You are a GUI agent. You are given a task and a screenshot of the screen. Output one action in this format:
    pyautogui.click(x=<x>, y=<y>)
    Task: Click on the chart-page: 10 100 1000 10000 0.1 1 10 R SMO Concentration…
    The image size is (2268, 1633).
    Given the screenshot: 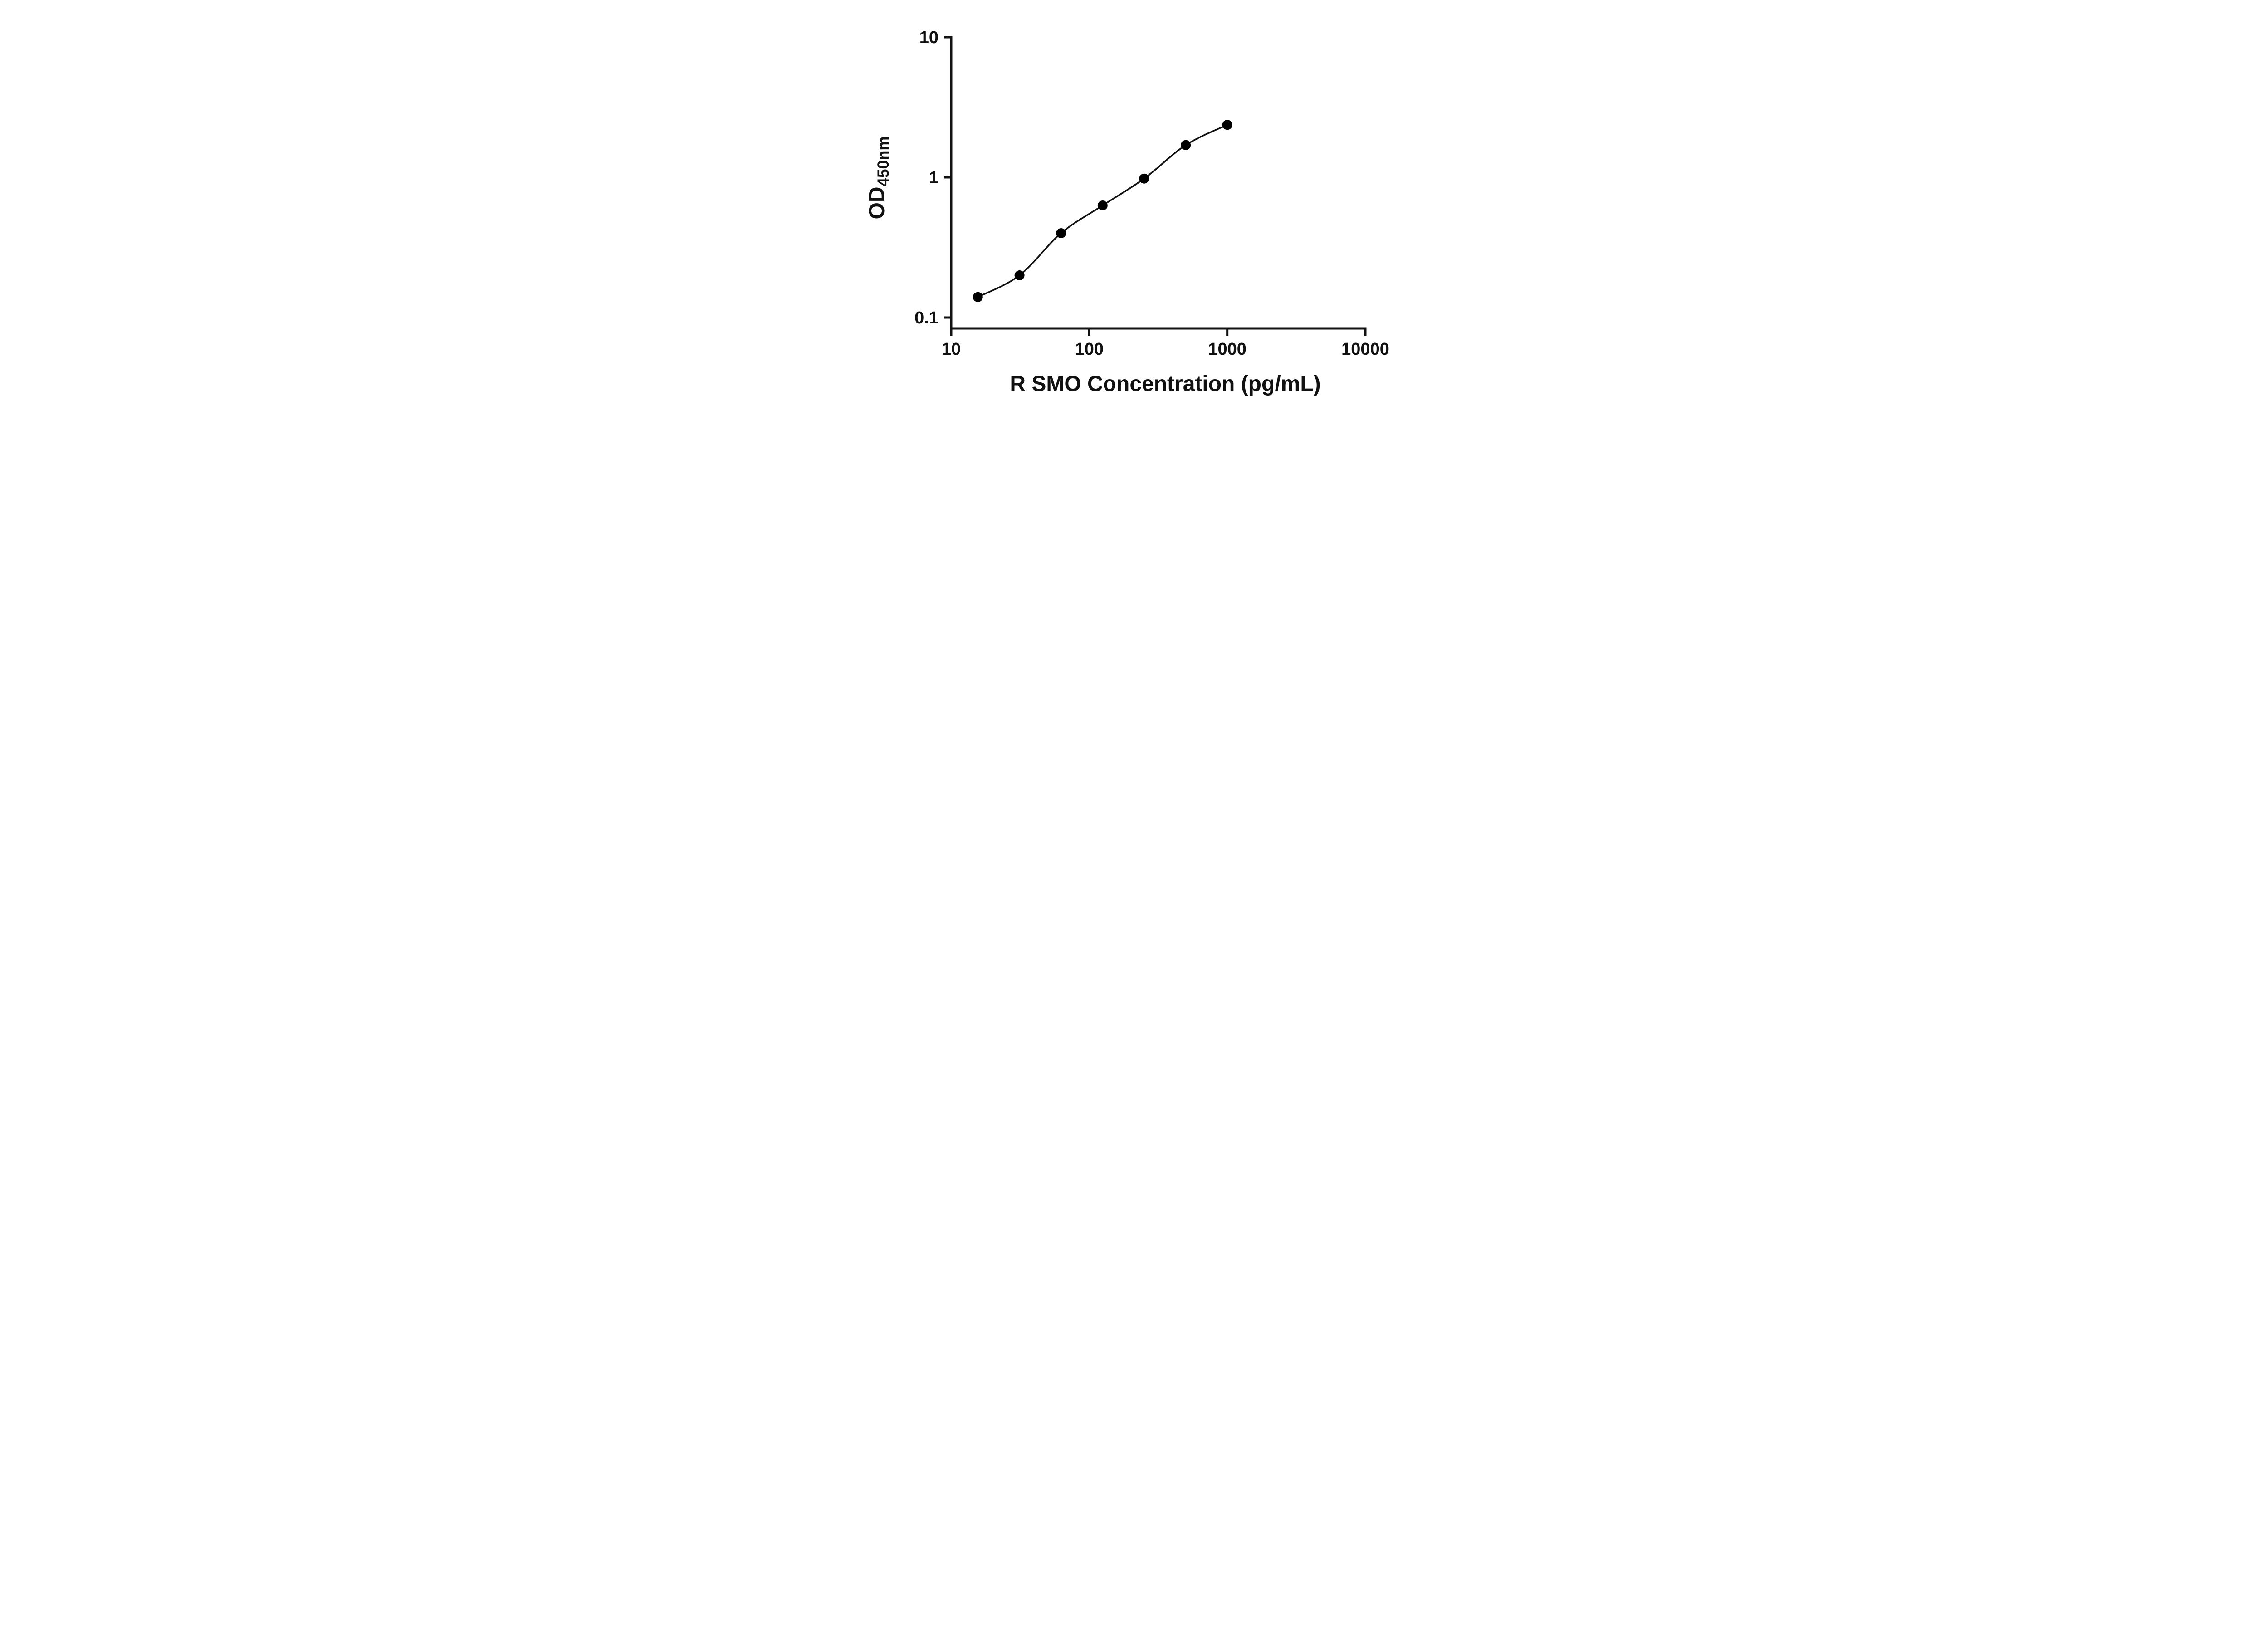 What is the action you would take?
    pyautogui.click(x=1134, y=204)
    